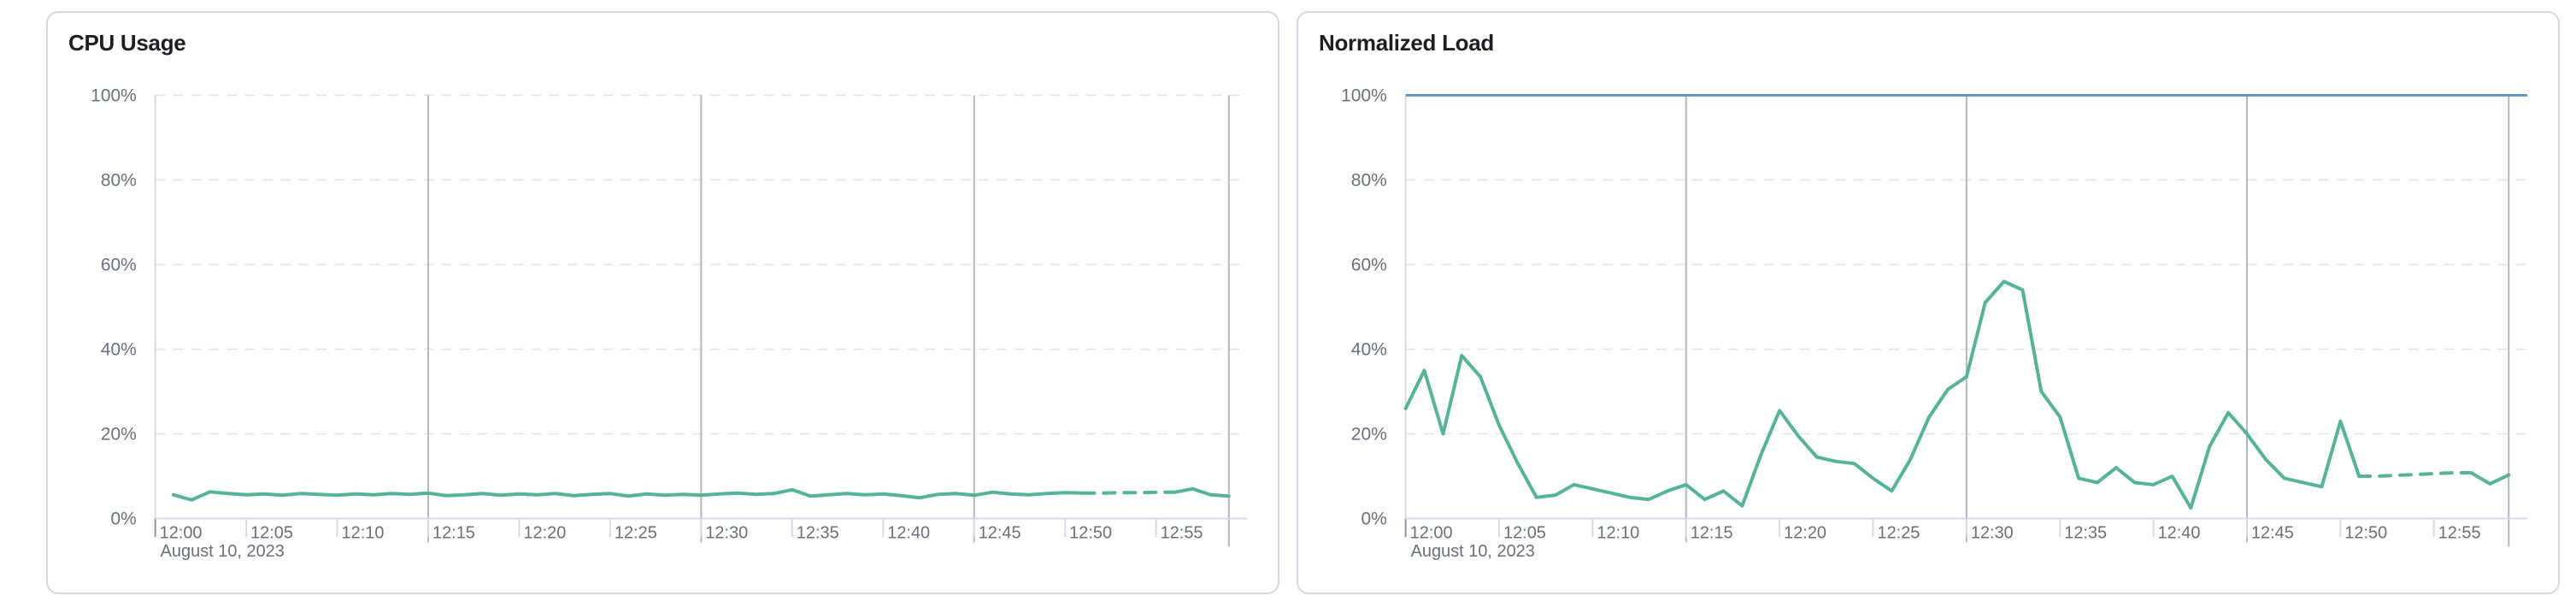 The width and height of the screenshot is (2576, 607). Describe the element at coordinates (1128, 492) in the screenshot. I see `cpu-usage-line-interpolated` at that location.